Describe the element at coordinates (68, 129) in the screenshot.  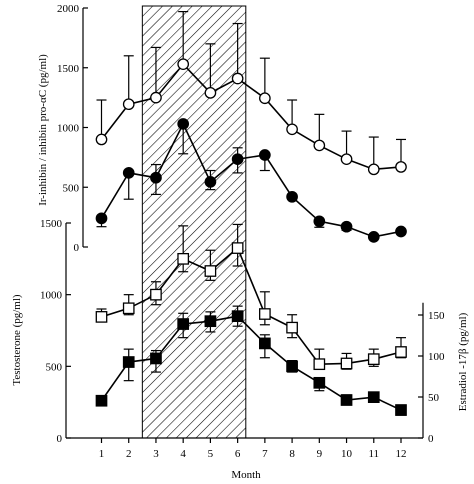
I see `top-y-tick-label: 1000` at that location.